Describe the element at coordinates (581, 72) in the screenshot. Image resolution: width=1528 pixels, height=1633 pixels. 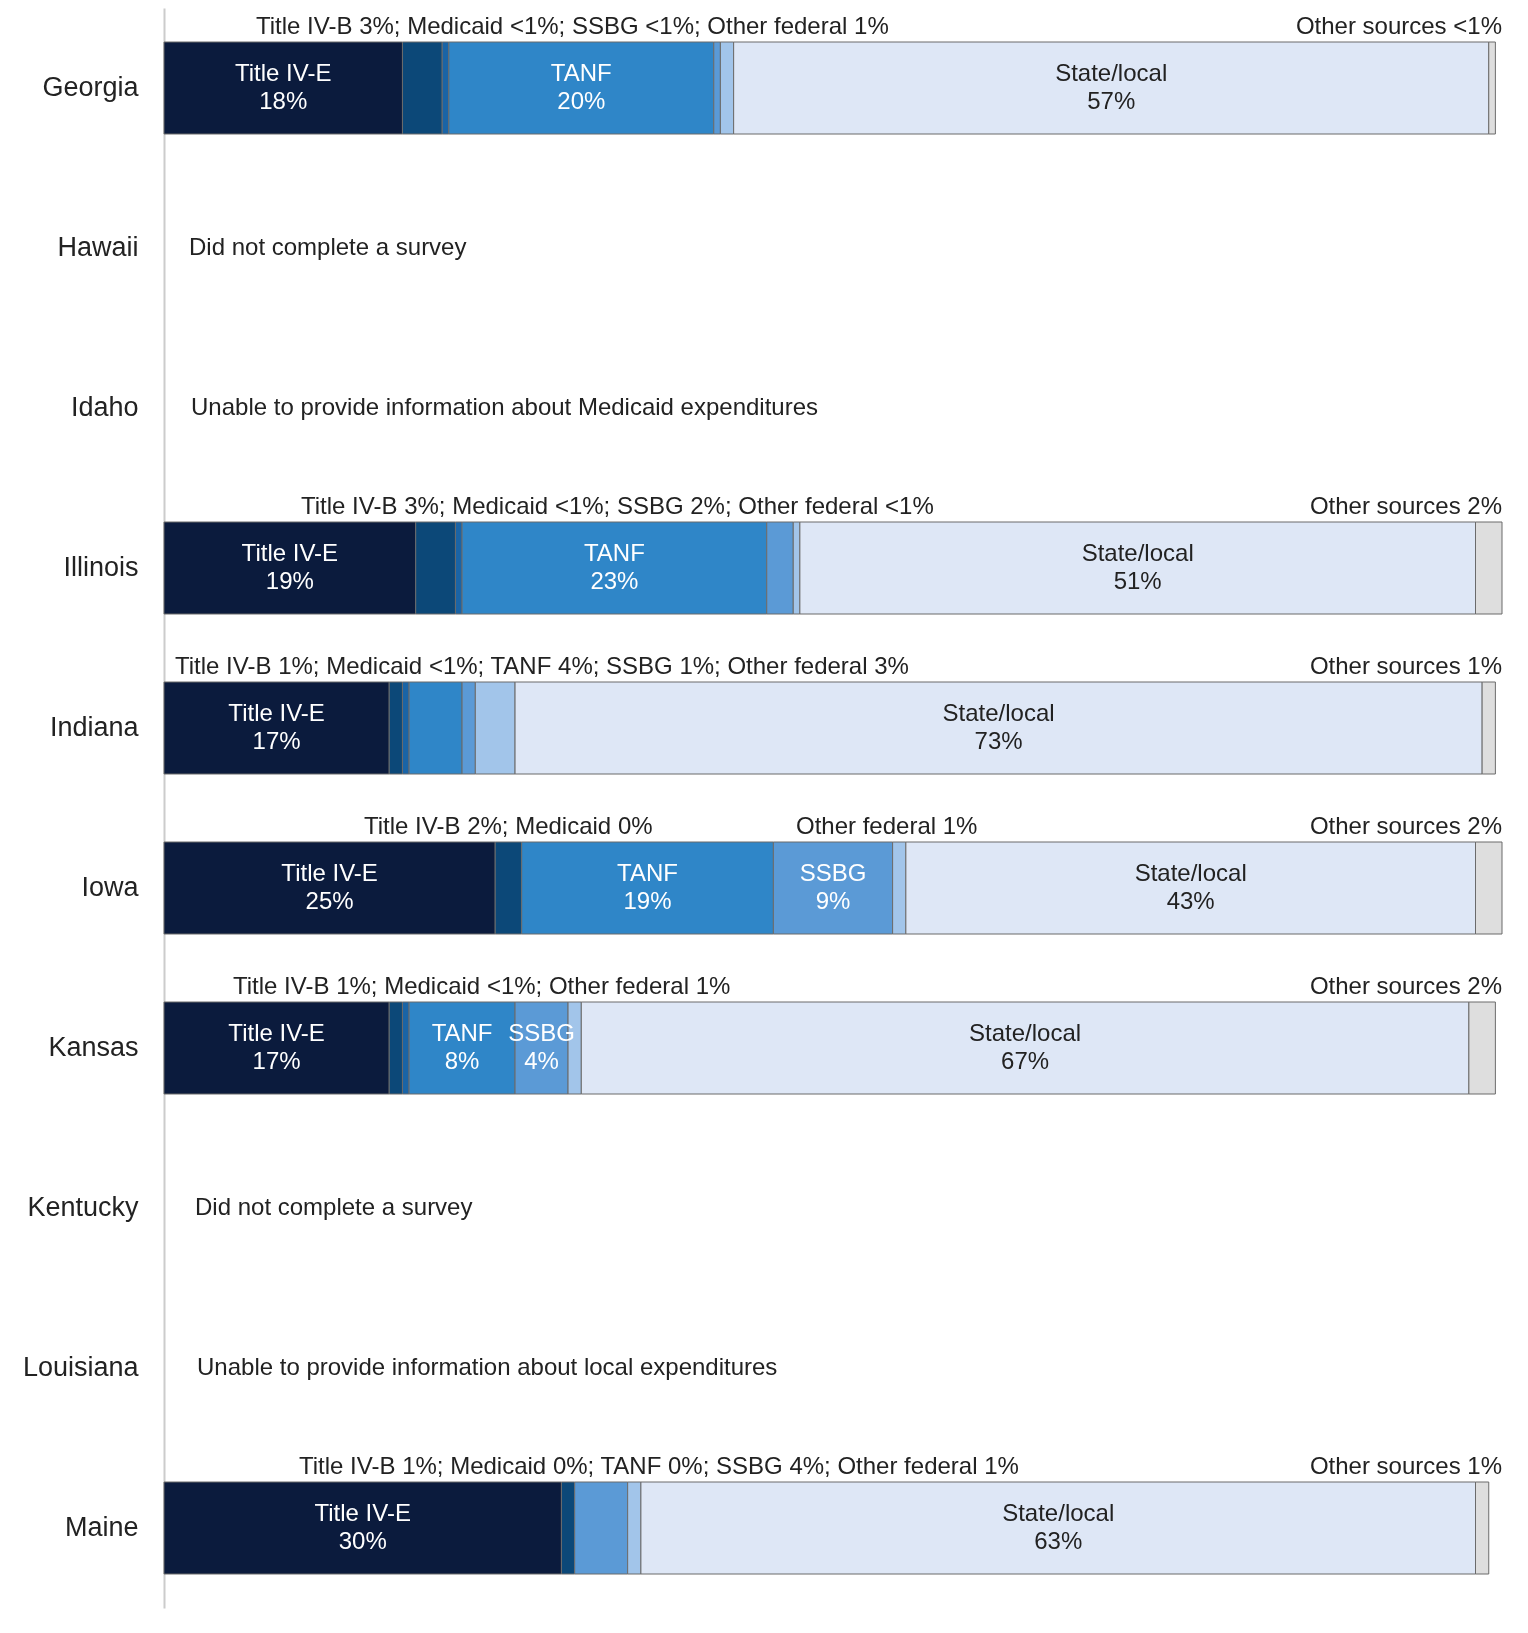
I see `series-label: TANF` at that location.